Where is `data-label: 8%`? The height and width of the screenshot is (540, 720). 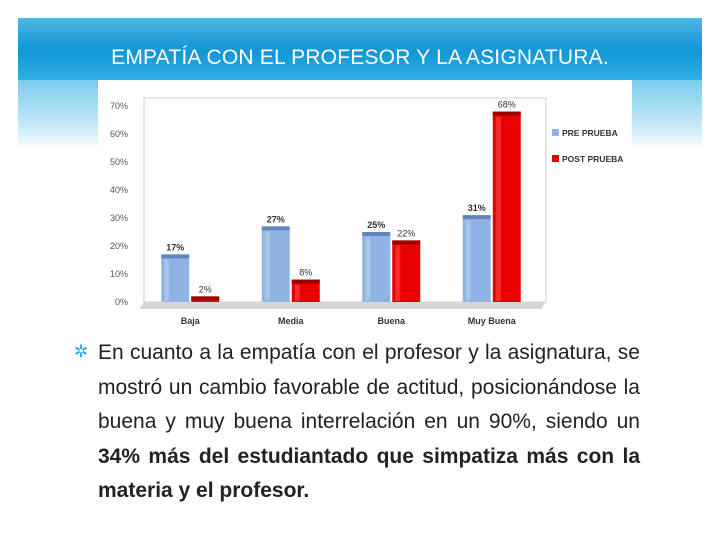
data-label: 8% is located at coordinates (305, 273).